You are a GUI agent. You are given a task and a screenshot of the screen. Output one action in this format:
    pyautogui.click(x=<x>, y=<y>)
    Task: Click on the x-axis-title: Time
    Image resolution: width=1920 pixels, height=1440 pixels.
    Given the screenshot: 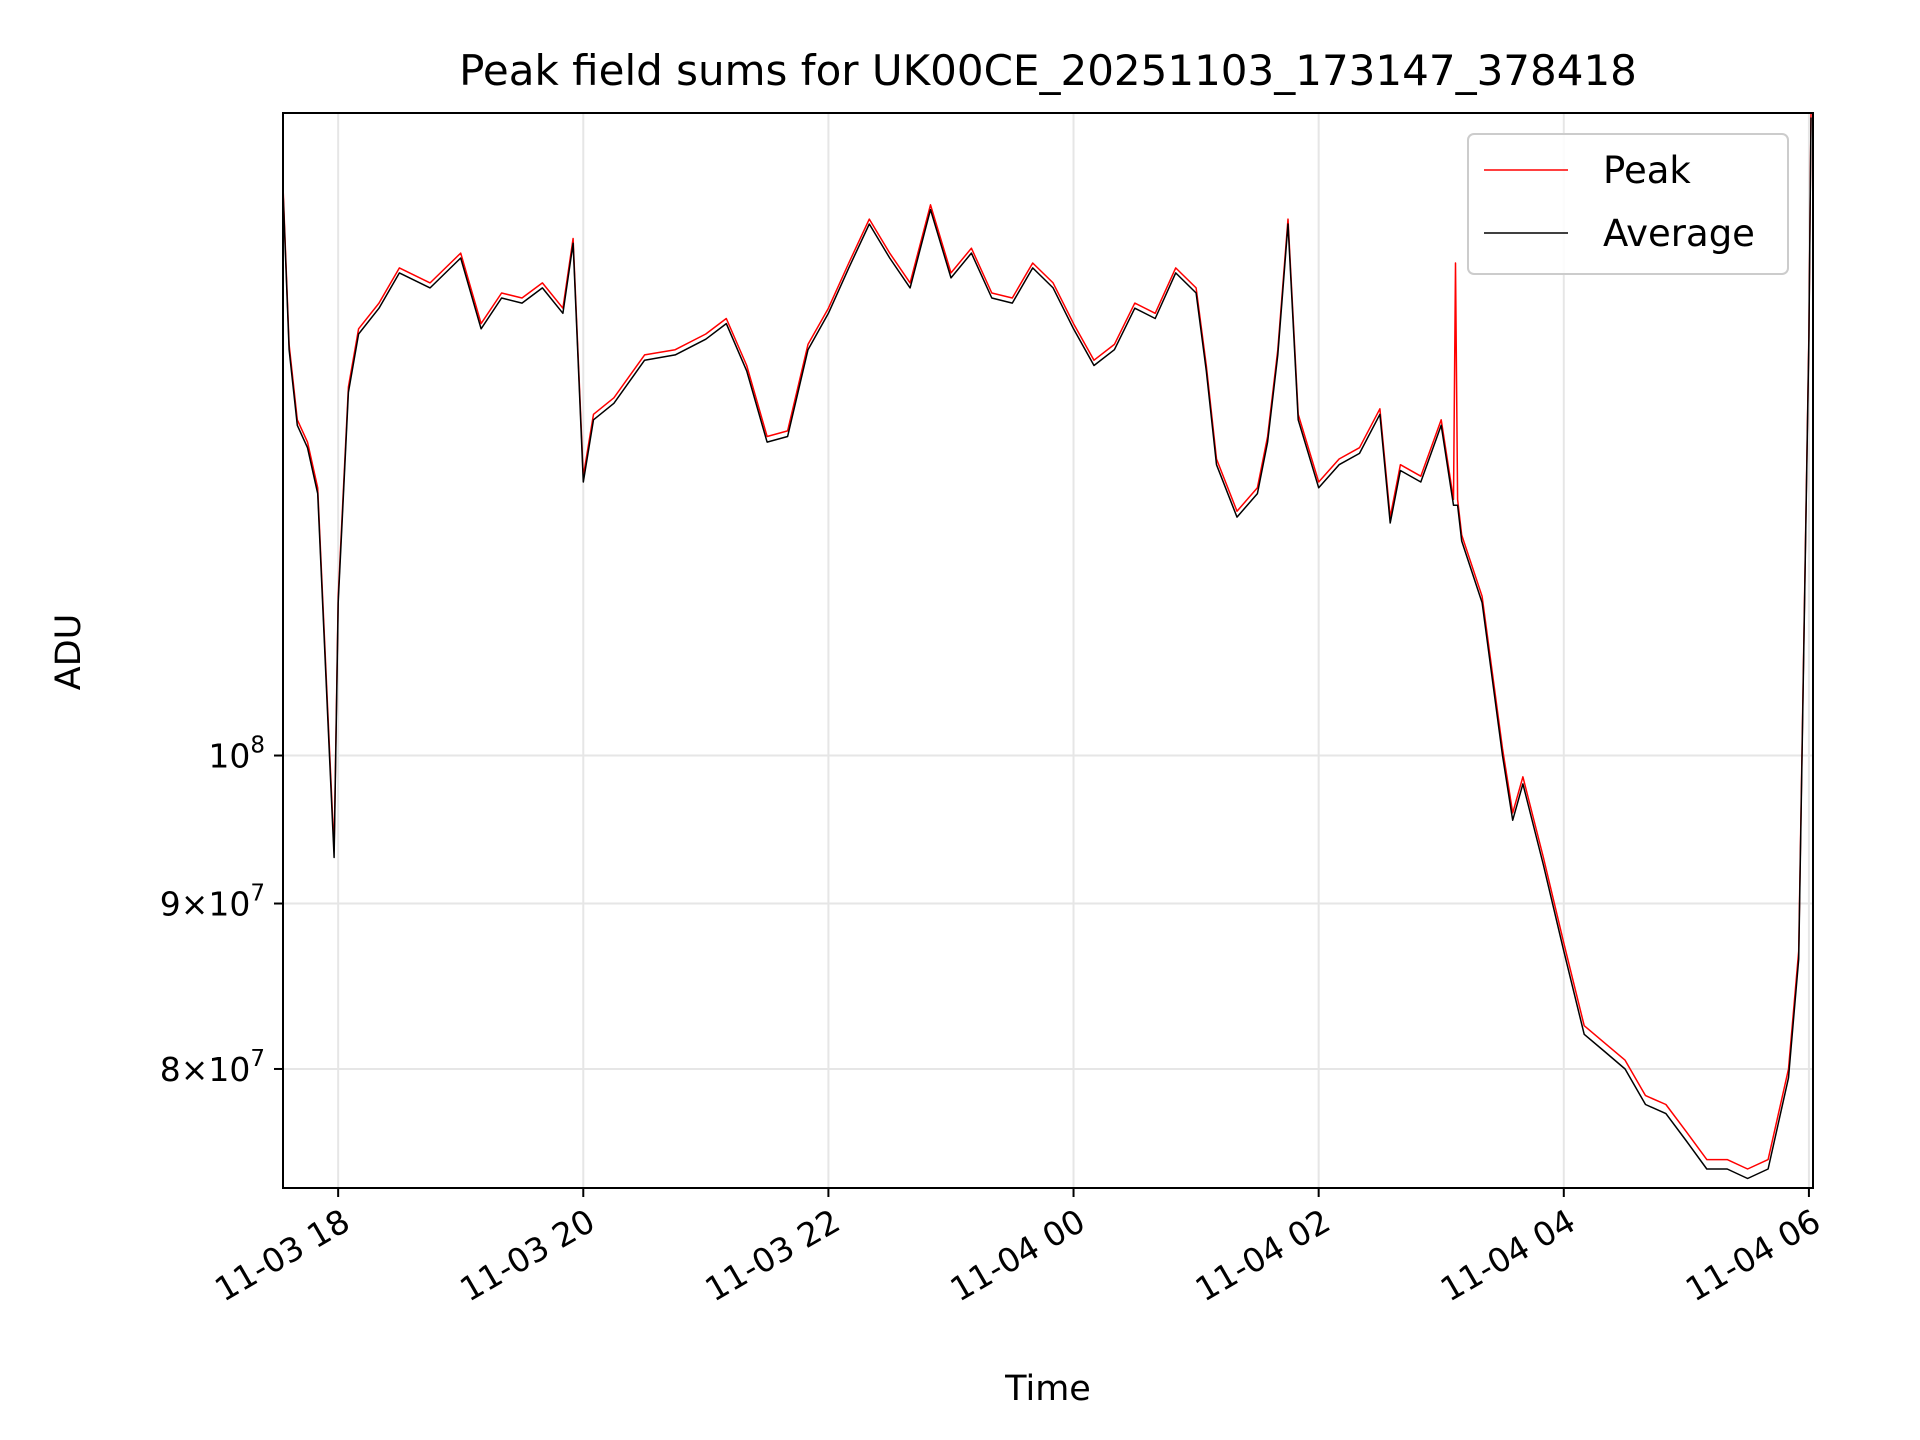 What is the action you would take?
    pyautogui.click(x=1047, y=1389)
    